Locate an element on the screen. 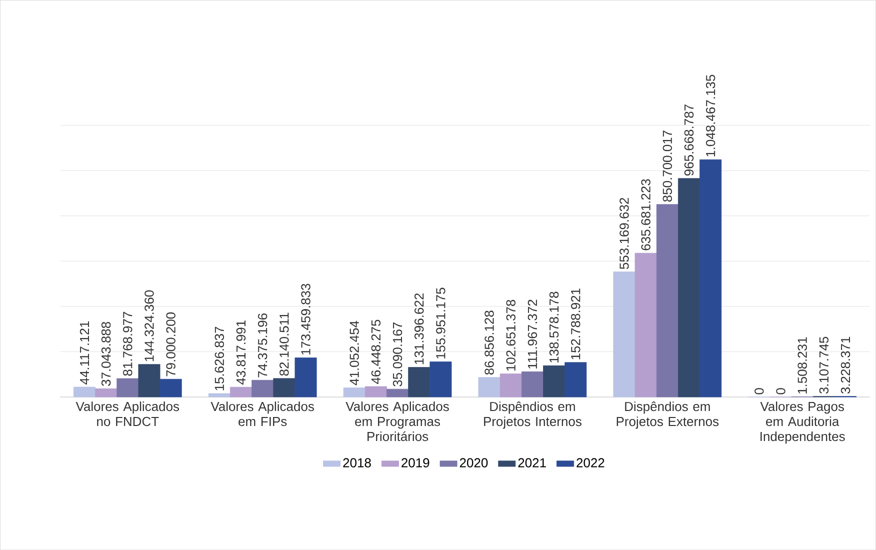  x-tick-label: Dispêndios em Projetos Externos is located at coordinates (667, 415).